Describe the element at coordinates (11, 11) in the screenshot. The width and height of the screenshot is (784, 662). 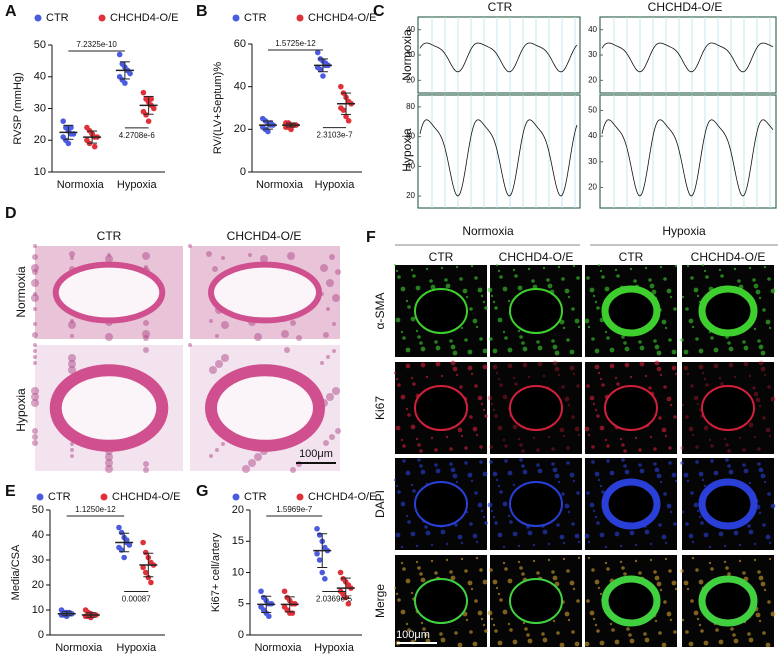
I see `panel-label: A` at that location.